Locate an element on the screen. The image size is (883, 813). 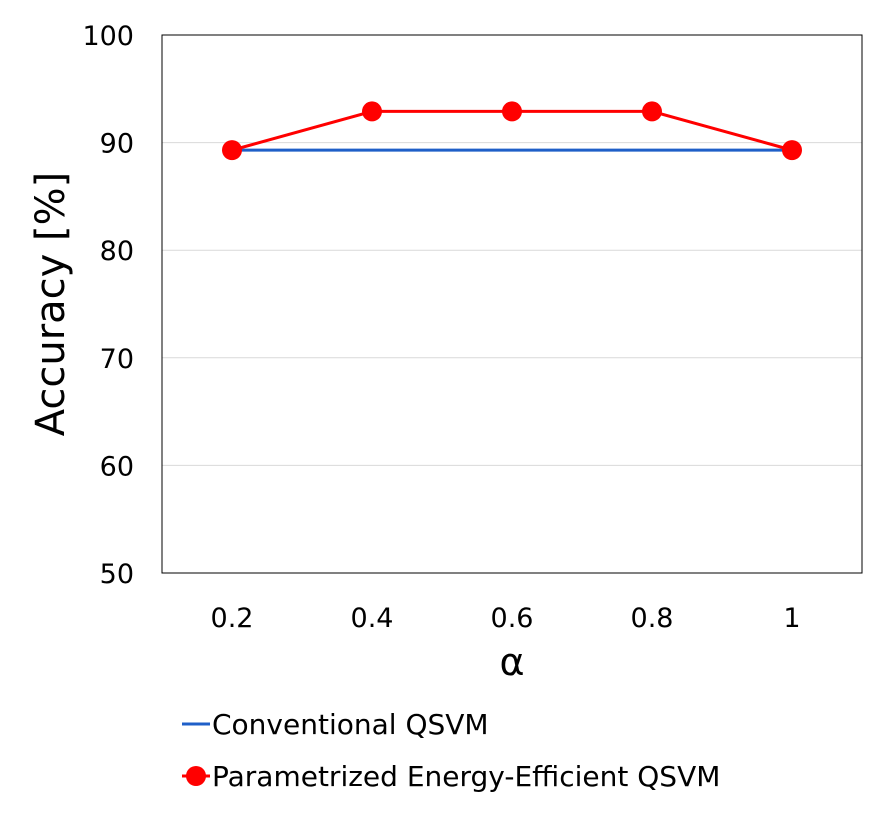
x-axis-title: α is located at coordinates (511, 662).